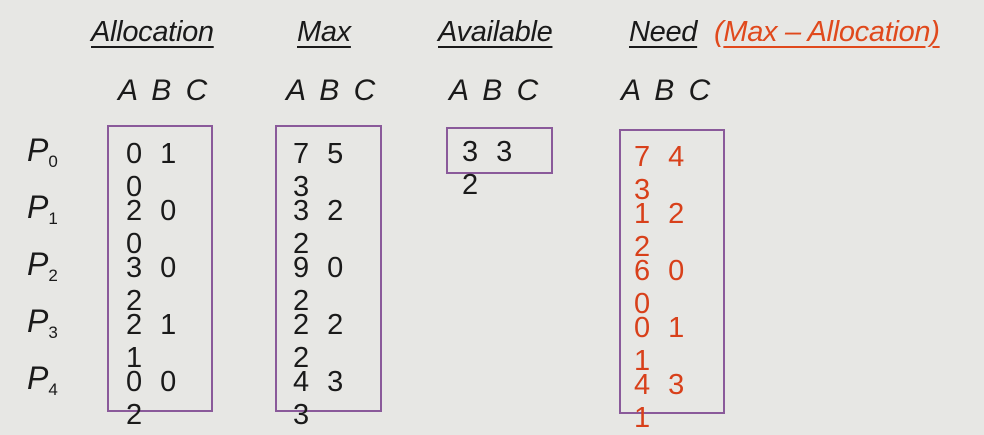  I want to click on allocation-value-p2: 3 0 2, so click(154, 284).